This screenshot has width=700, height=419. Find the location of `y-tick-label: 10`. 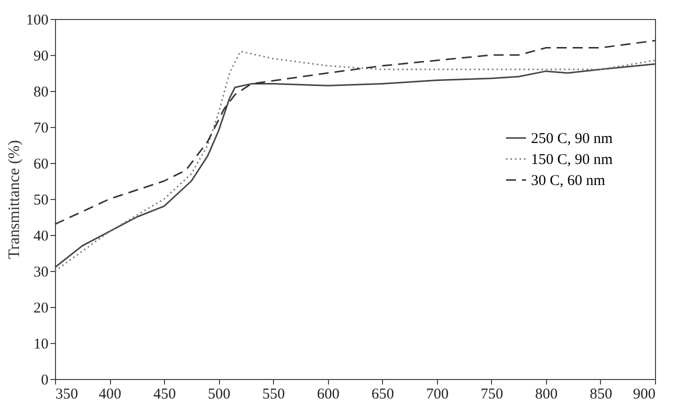

y-tick-label: 10 is located at coordinates (41, 344).